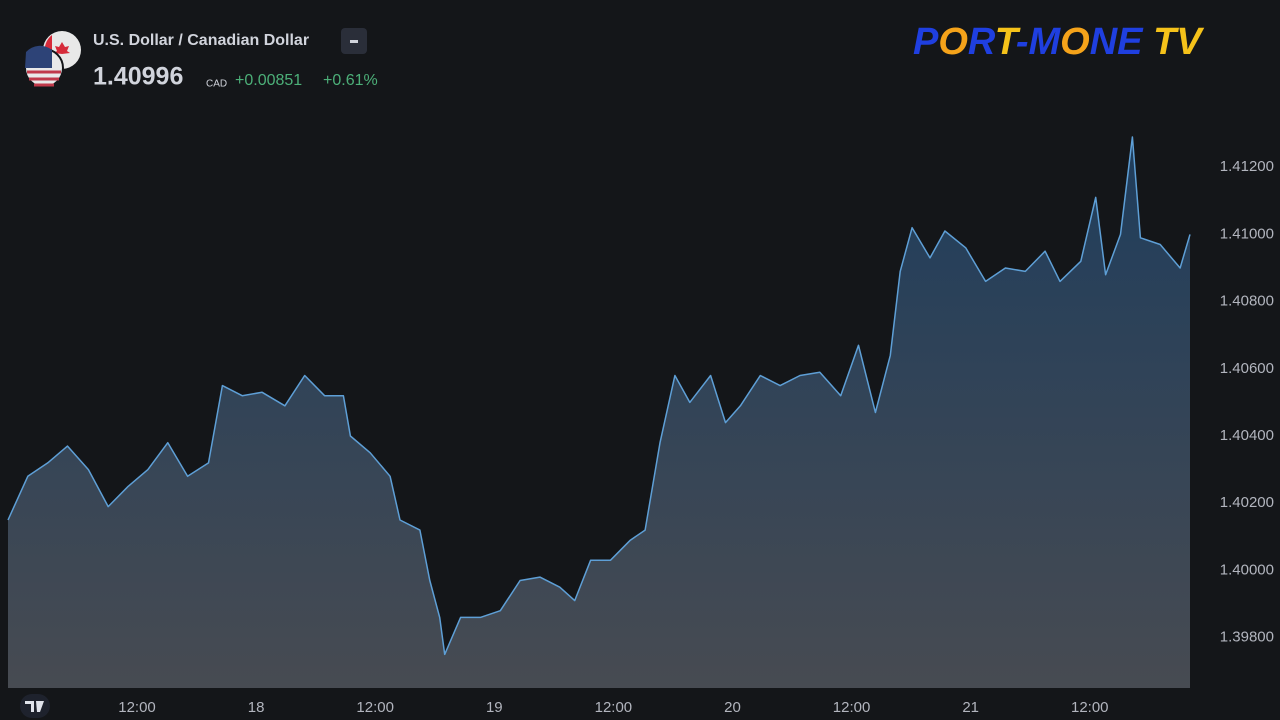 The image size is (1280, 720). What do you see at coordinates (1247, 233) in the screenshot?
I see `y-tick-label: 1.41000` at bounding box center [1247, 233].